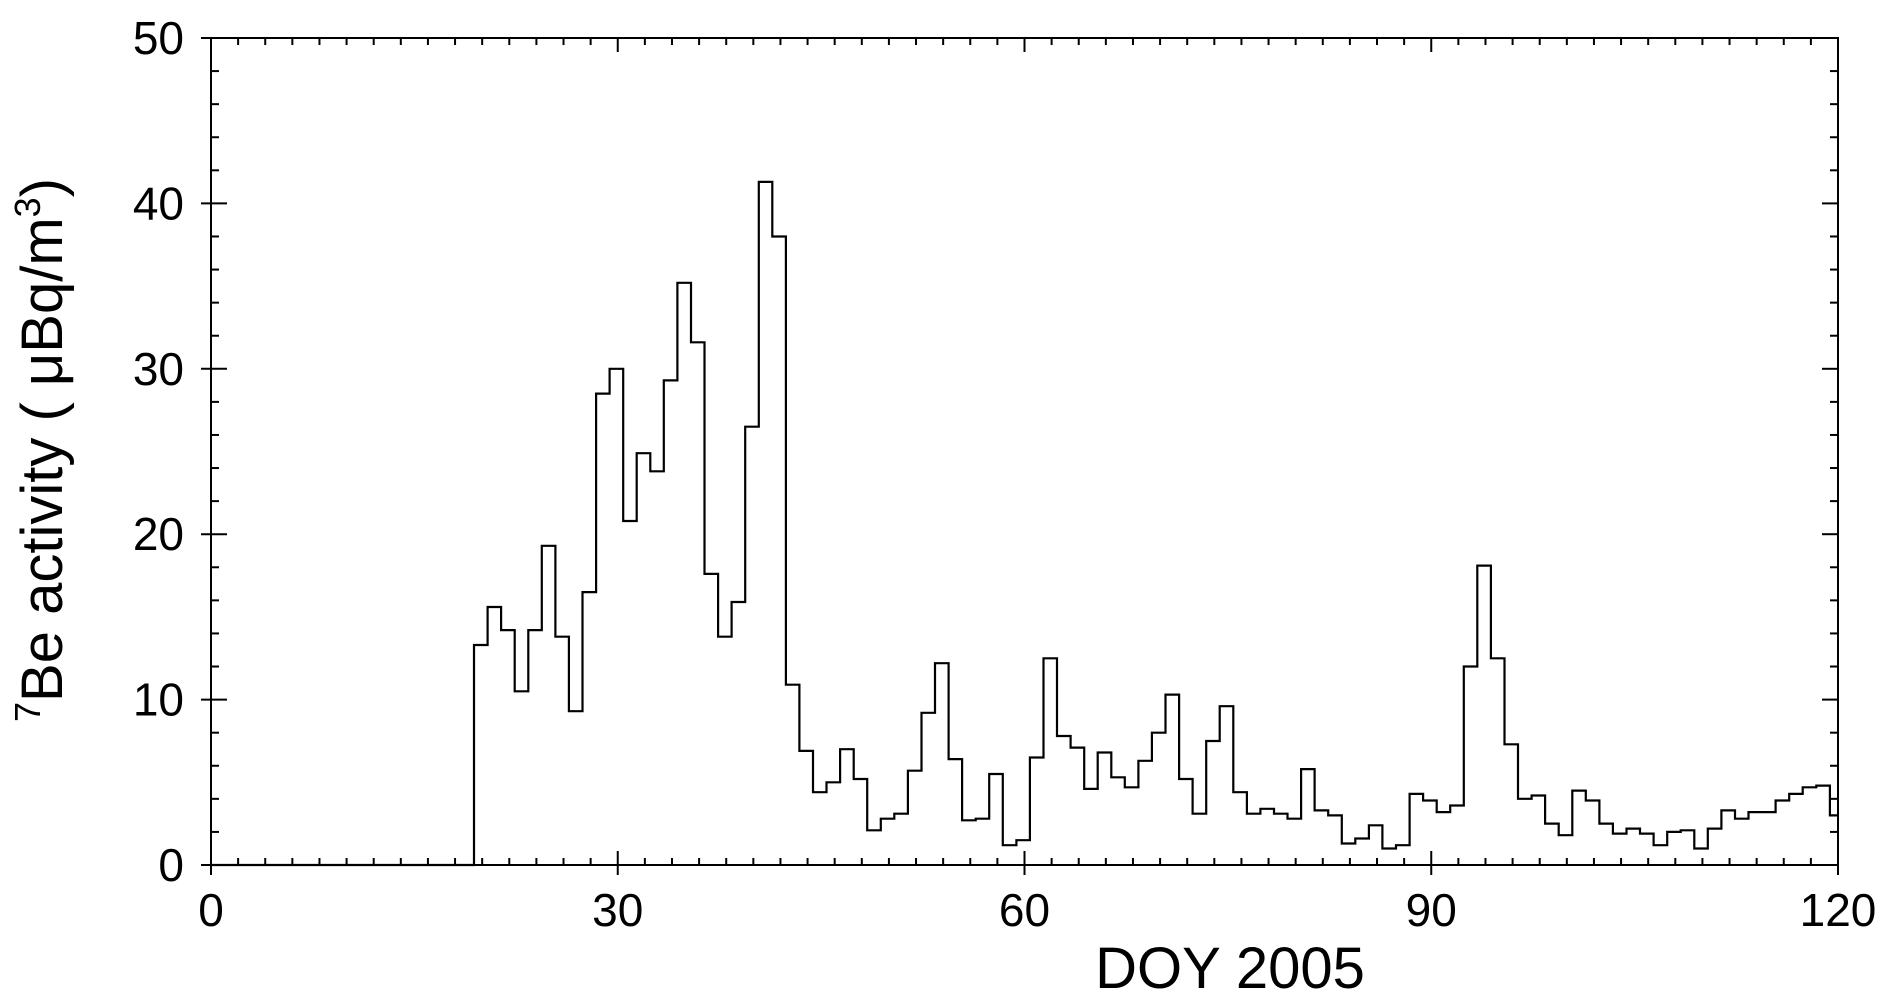 The width and height of the screenshot is (1885, 998). I want to click on x-tick-labels: 0 30 60 90 120, so click(1037, 910).